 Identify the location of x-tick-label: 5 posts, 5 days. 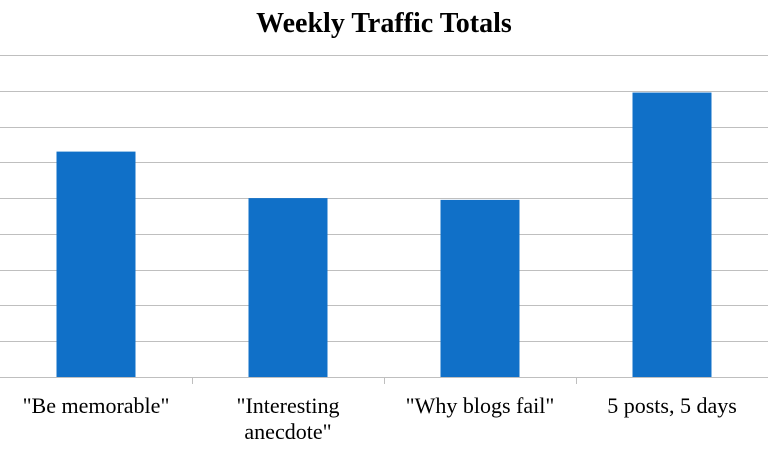
(672, 405).